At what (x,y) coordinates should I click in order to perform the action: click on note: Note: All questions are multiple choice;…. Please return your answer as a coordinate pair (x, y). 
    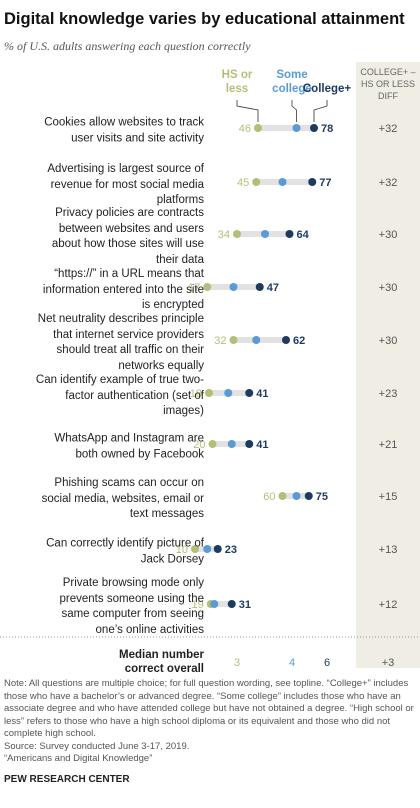
    Looking at the image, I should click on (209, 708).